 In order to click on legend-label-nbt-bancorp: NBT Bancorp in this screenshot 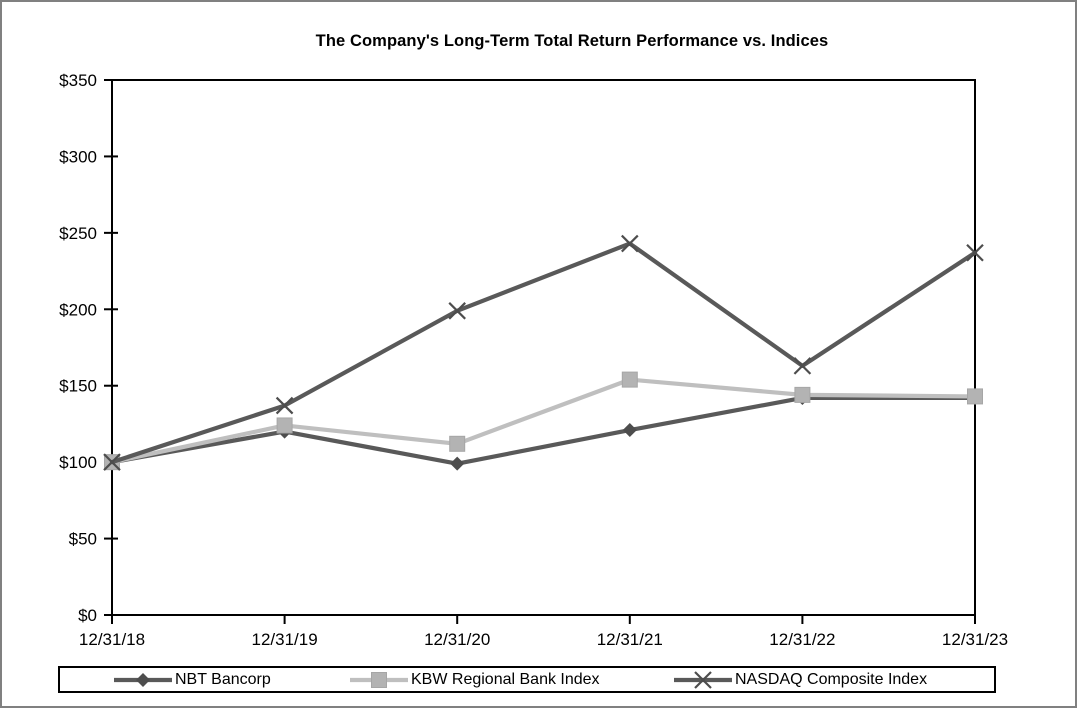, I will do `click(223, 679)`.